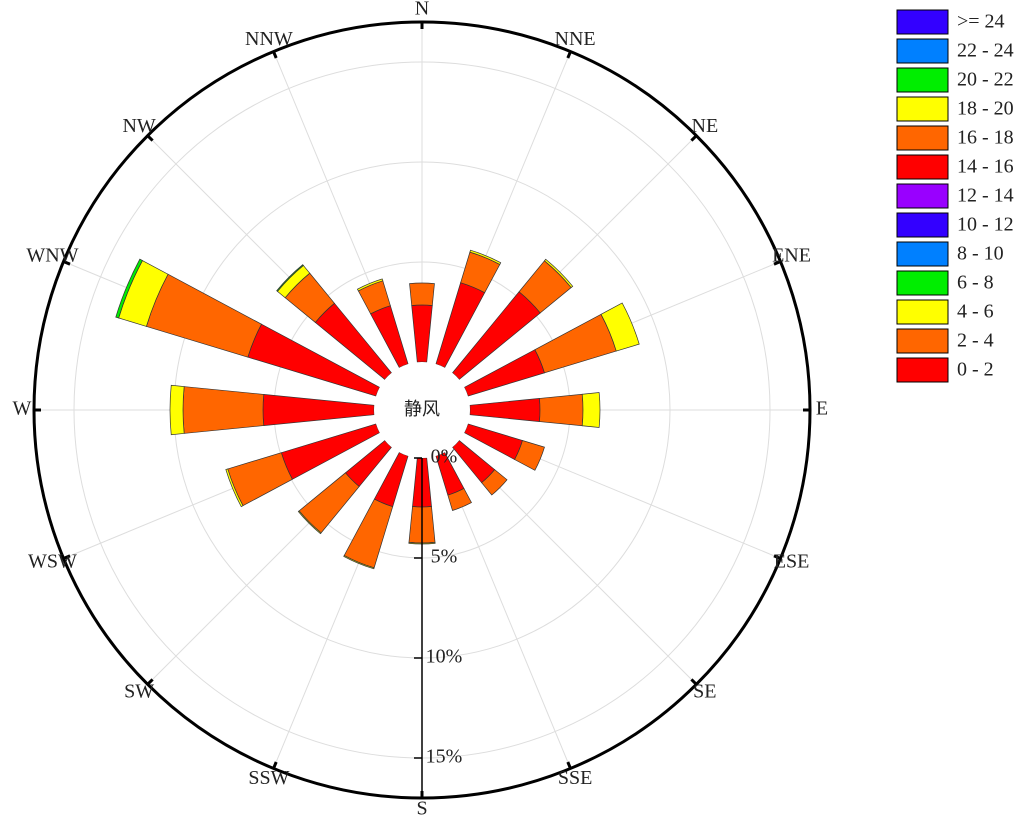  What do you see at coordinates (791, 256) in the screenshot?
I see `direction-label: ENE` at bounding box center [791, 256].